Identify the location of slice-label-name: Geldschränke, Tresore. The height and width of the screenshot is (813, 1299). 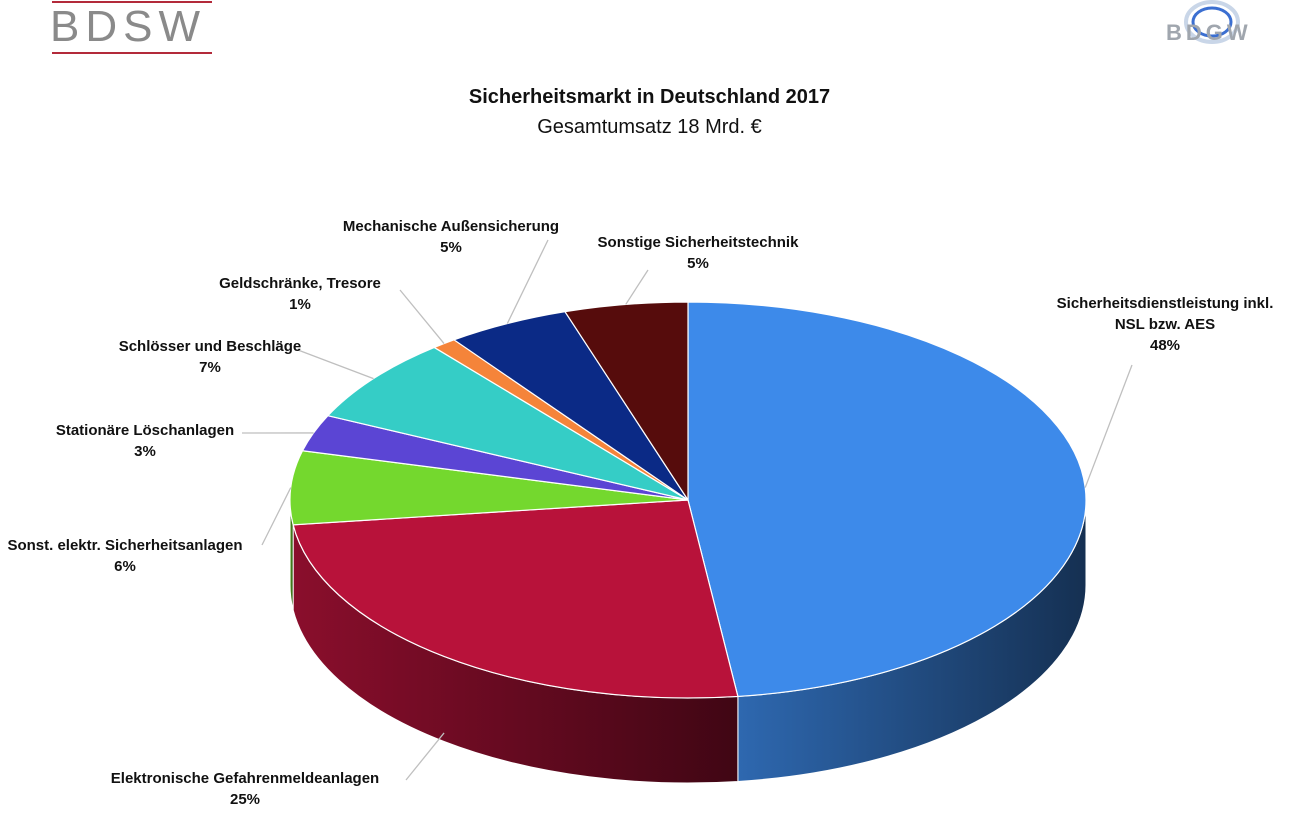
(300, 283).